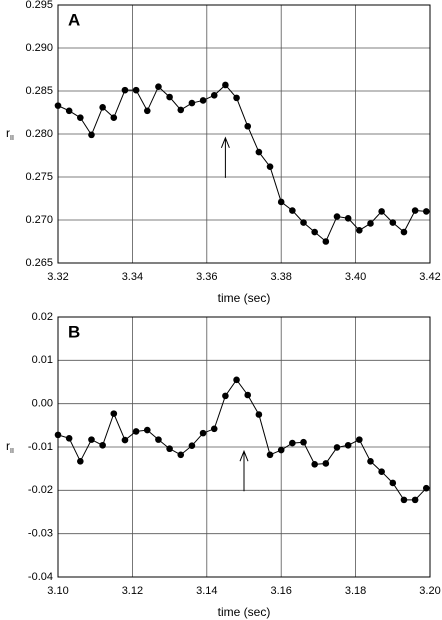 The height and width of the screenshot is (620, 442). What do you see at coordinates (57, 591) in the screenshot?
I see `x-tick-label: 3.10` at bounding box center [57, 591].